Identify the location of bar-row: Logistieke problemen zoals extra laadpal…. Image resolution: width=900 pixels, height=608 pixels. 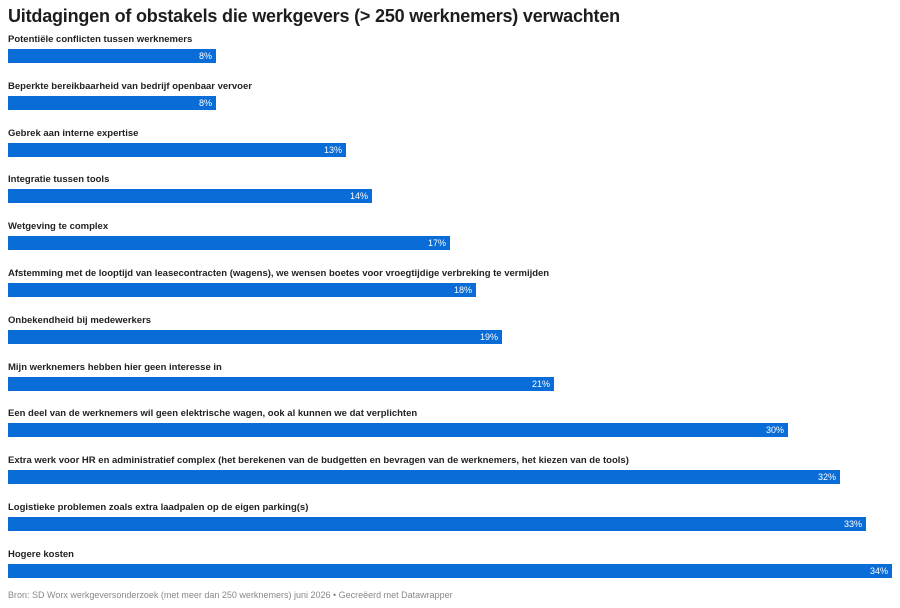
(450, 522).